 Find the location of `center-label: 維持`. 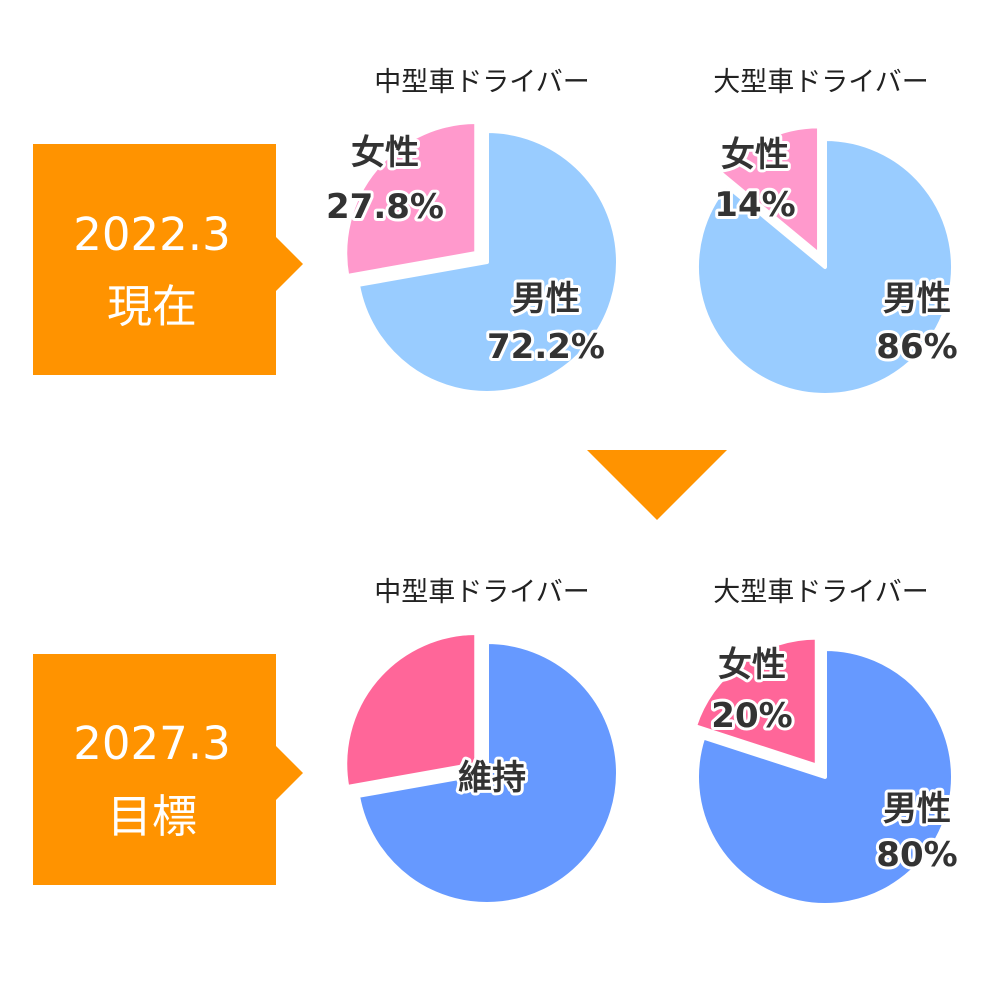

center-label: 維持 is located at coordinates (492, 778).